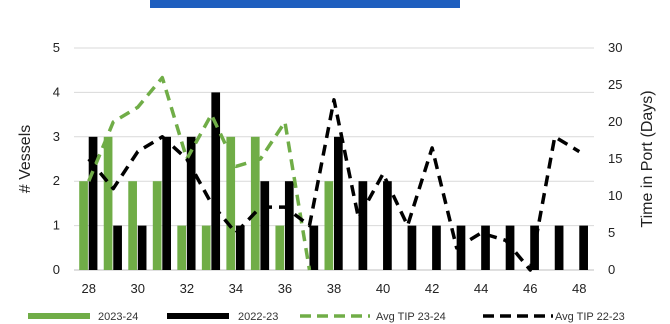 The height and width of the screenshot is (324, 670). What do you see at coordinates (285, 288) in the screenshot?
I see `x-tick-label: 36` at bounding box center [285, 288].